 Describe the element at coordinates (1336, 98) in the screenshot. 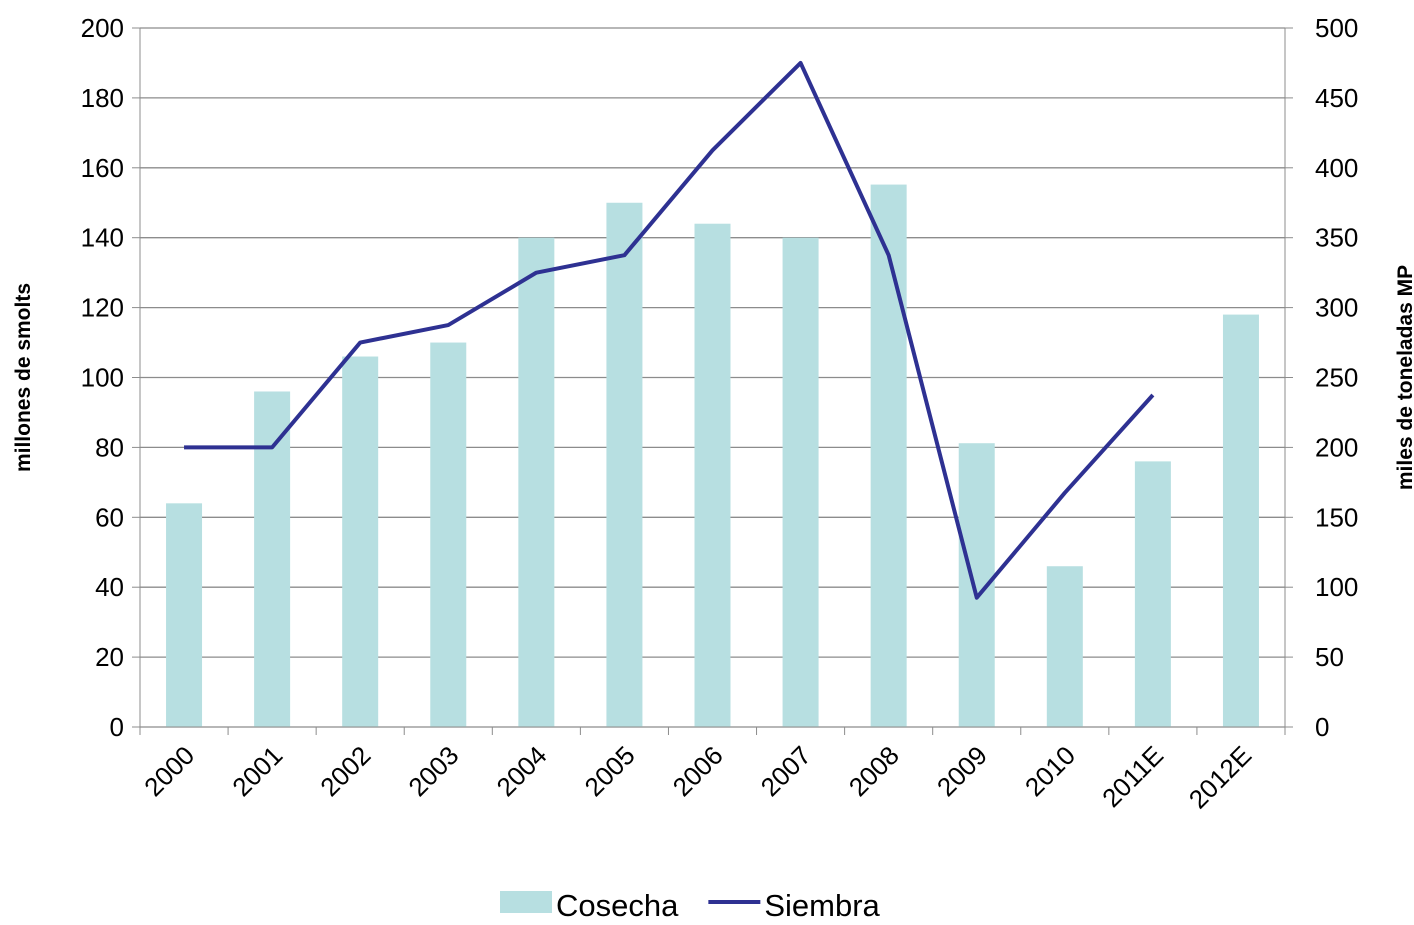

I see `y2-tick-label: 450` at that location.